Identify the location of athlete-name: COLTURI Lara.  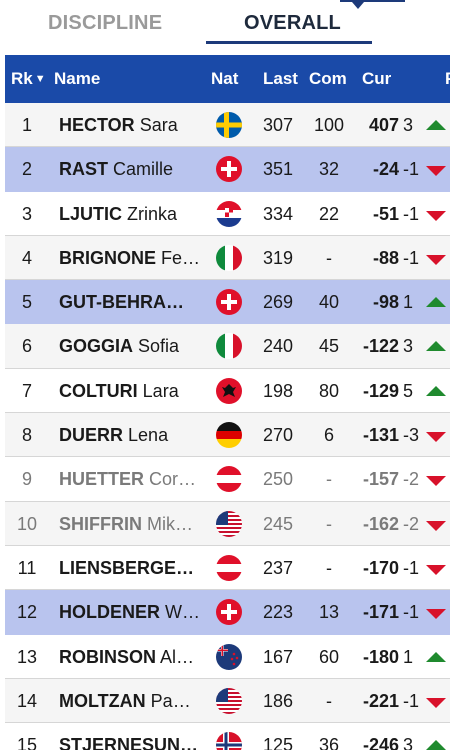
(134, 391).